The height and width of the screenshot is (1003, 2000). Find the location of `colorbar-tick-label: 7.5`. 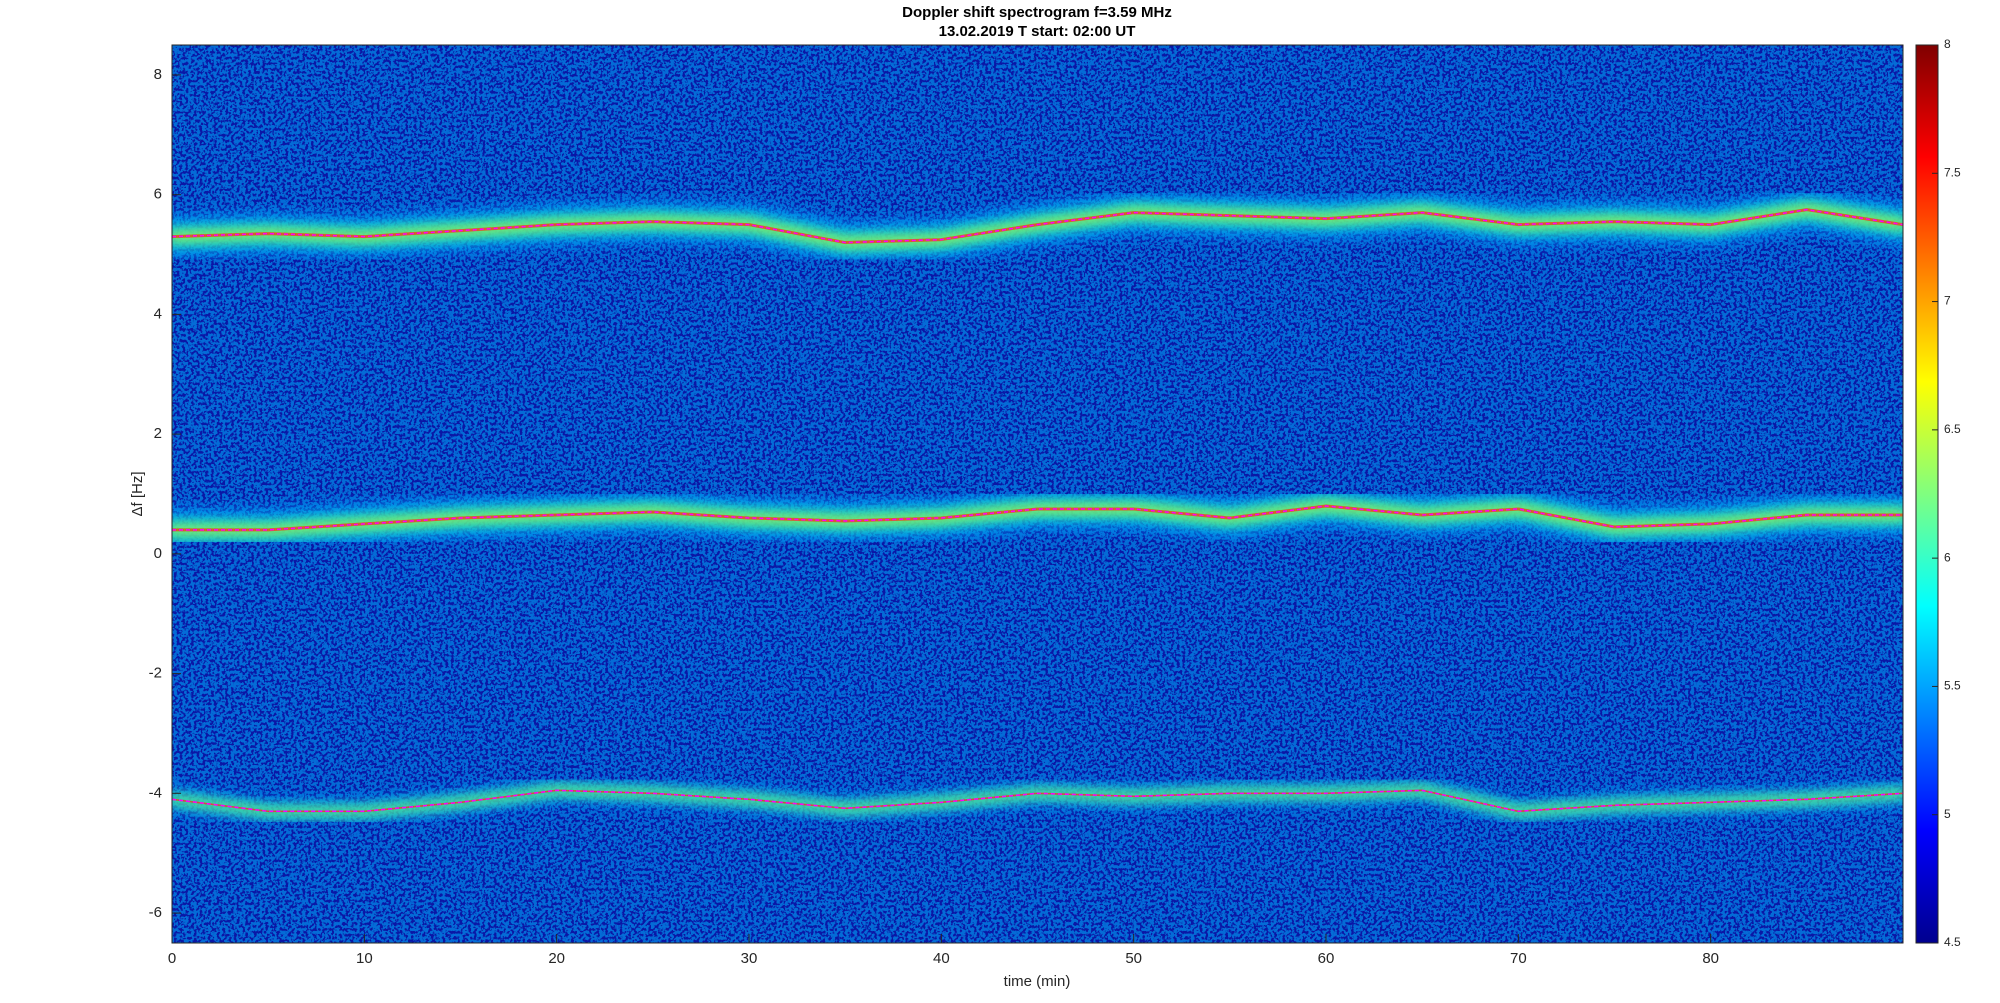

colorbar-tick-label: 7.5 is located at coordinates (1952, 172).